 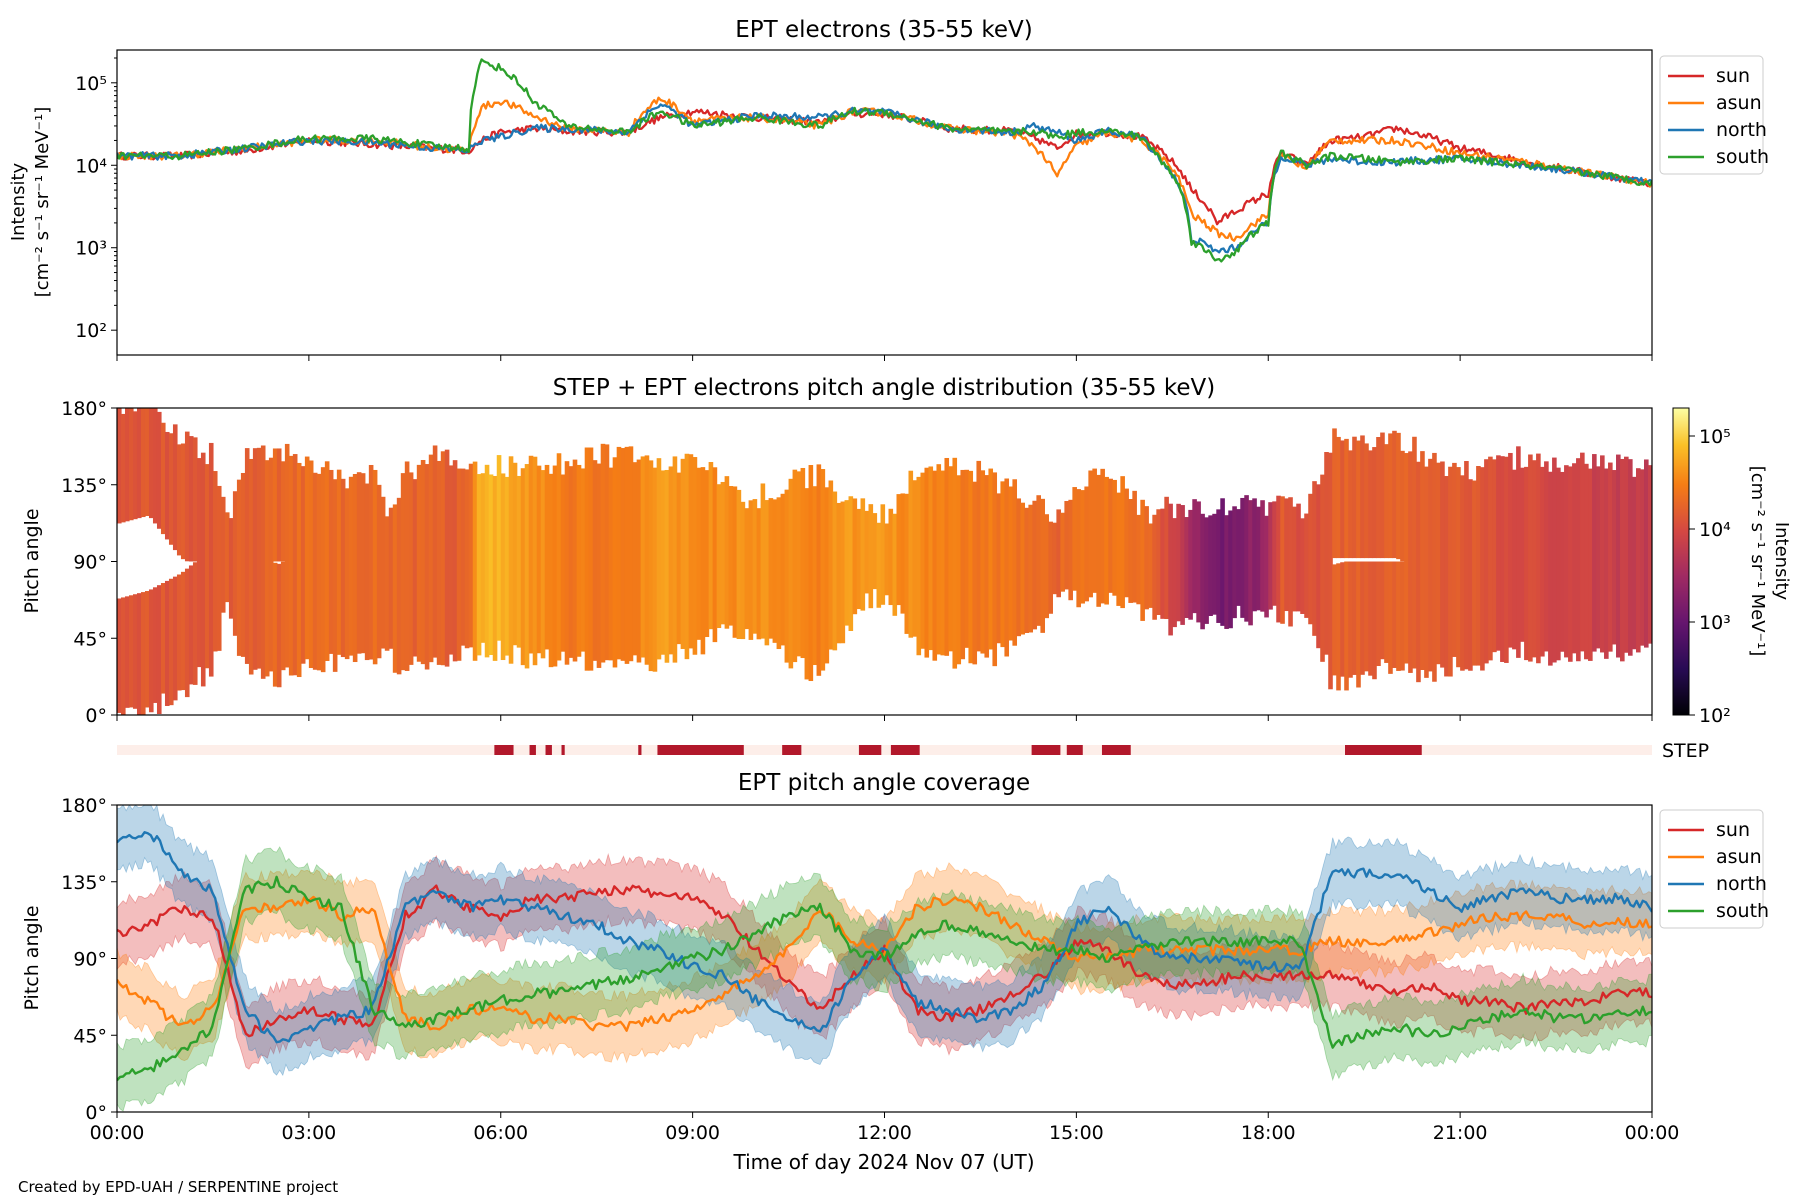 I want to click on colorbar-label-line1: Intensity, so click(x=1781, y=561).